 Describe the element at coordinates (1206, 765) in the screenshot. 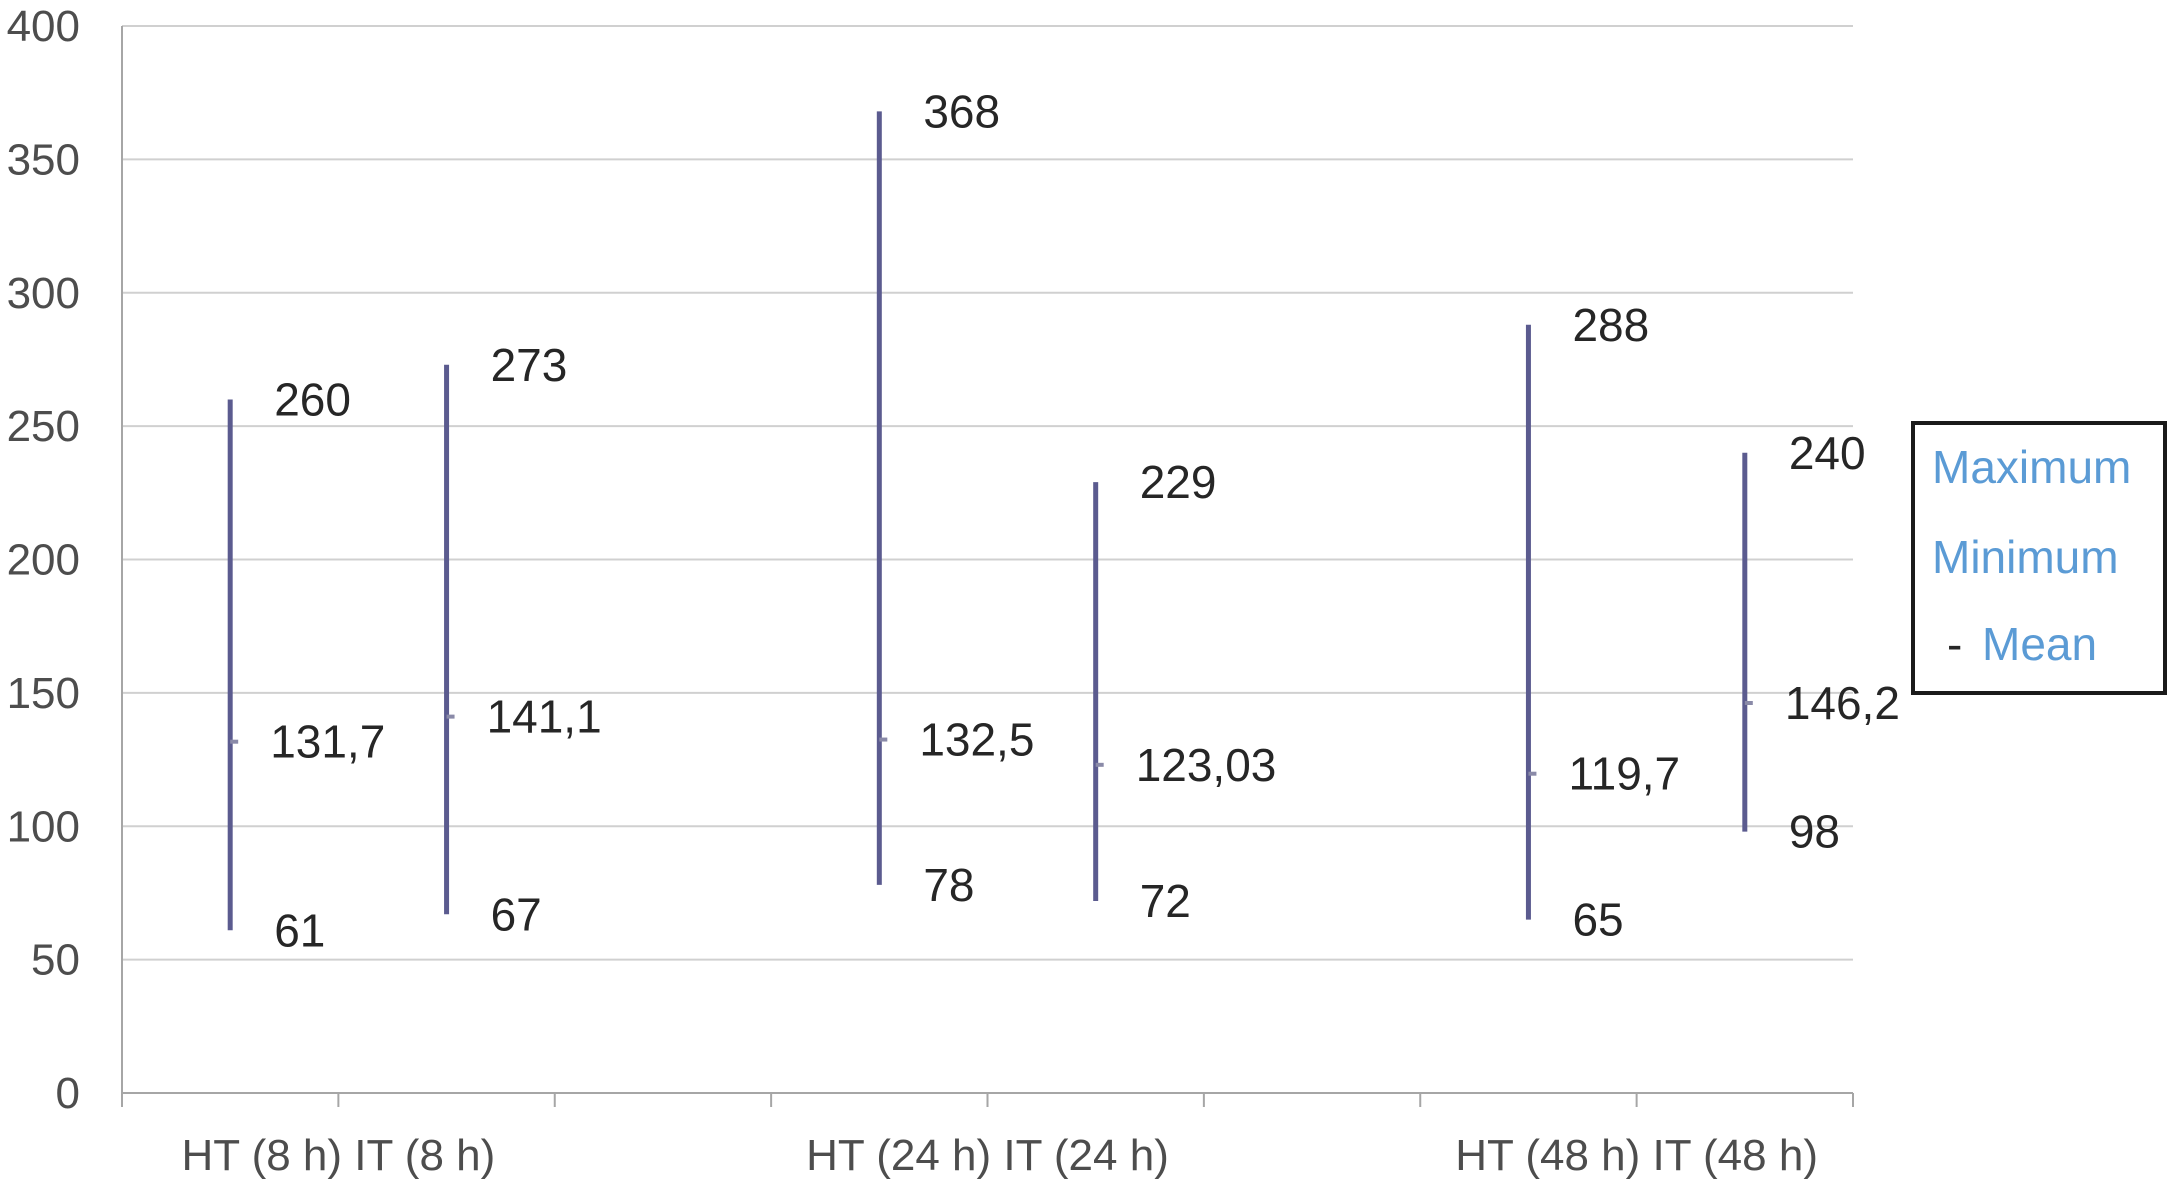

I see `mean-label: 123,03` at that location.